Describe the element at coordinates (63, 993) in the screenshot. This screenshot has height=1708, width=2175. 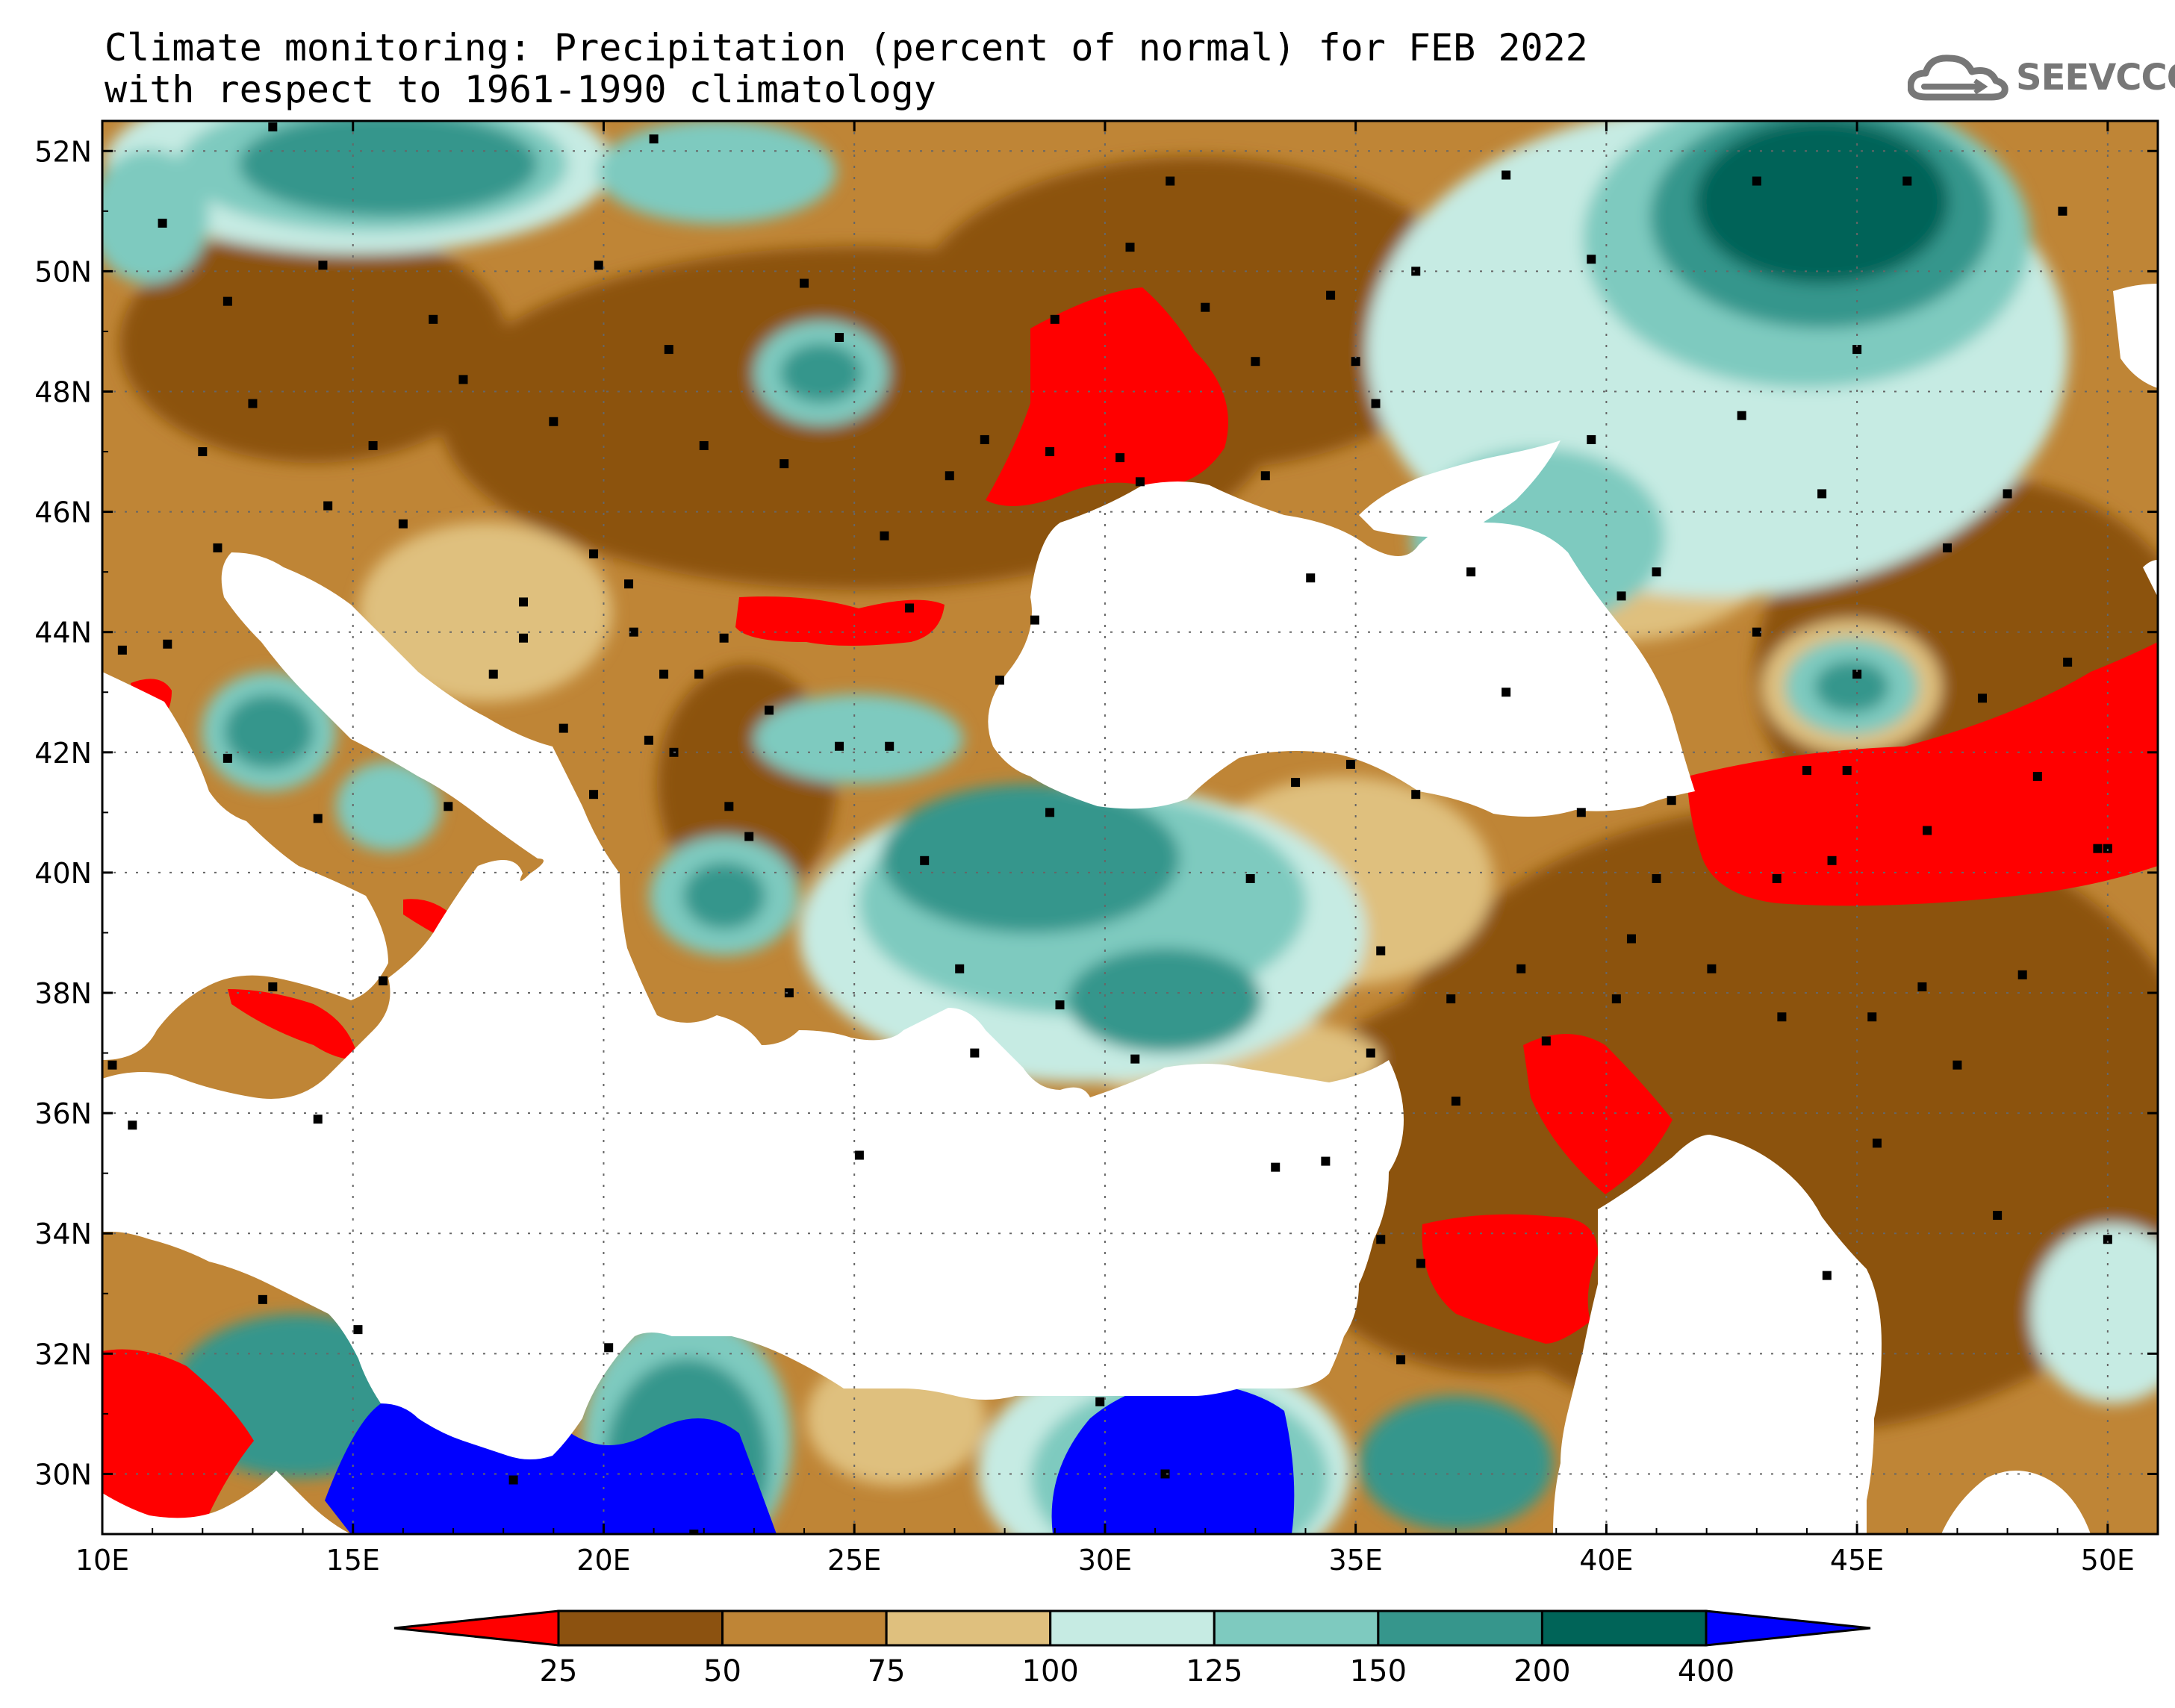
I see `lat-tick-label: 38N` at that location.